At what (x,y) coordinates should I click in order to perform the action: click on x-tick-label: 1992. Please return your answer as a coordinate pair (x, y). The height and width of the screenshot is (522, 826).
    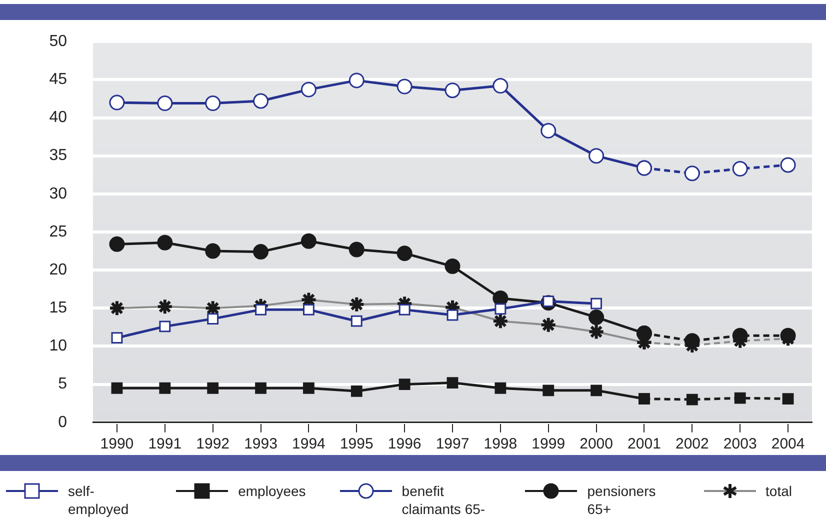
    Looking at the image, I should click on (213, 444).